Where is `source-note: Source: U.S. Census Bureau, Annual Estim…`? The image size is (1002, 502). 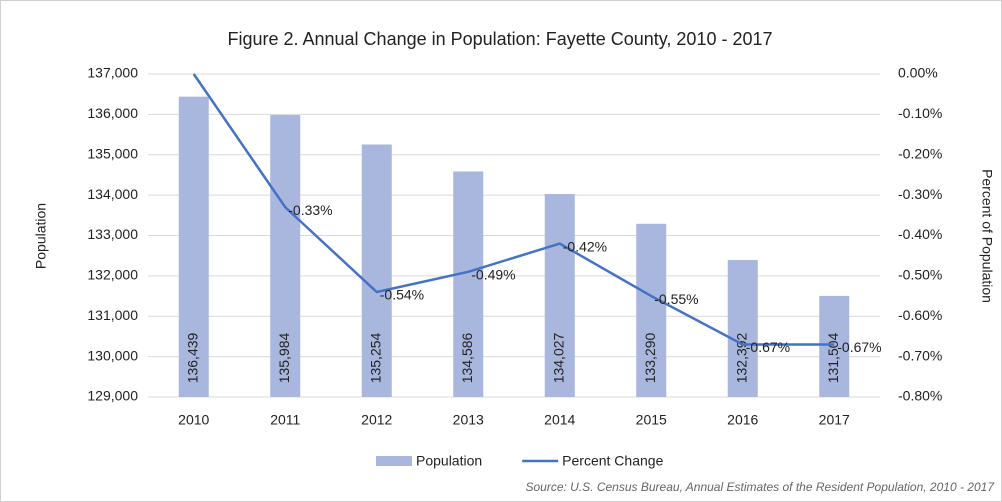 source-note: Source: U.S. Census Bureau, Annual Estim… is located at coordinates (760, 487).